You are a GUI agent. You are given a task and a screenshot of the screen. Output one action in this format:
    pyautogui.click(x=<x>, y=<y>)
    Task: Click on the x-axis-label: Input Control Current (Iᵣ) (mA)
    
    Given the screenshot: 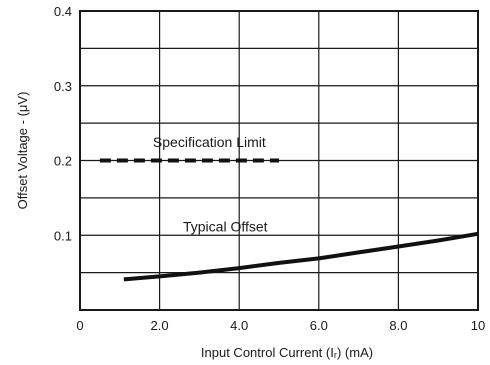 What is the action you would take?
    pyautogui.click(x=287, y=352)
    